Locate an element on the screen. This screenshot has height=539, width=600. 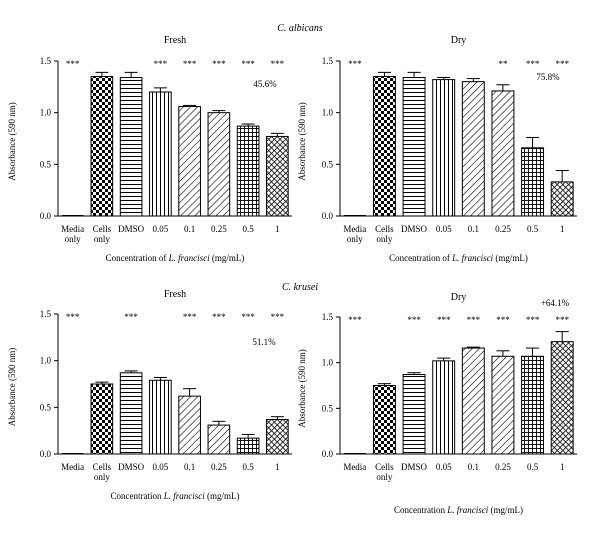
annotation-percent: 75.8% is located at coordinates (548, 77).